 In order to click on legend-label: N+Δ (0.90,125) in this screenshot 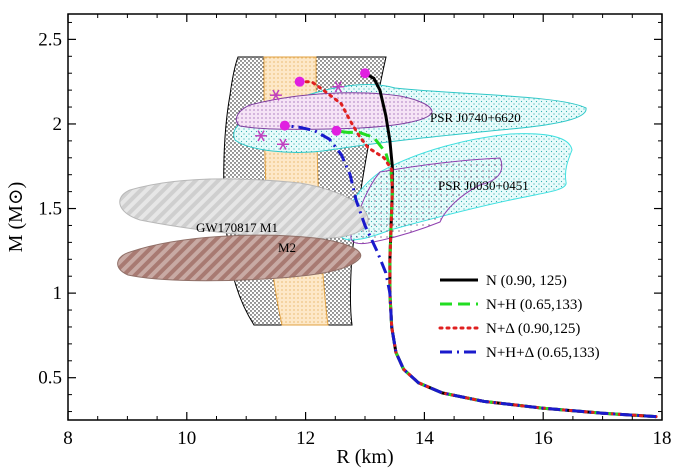, I will do `click(533, 329)`.